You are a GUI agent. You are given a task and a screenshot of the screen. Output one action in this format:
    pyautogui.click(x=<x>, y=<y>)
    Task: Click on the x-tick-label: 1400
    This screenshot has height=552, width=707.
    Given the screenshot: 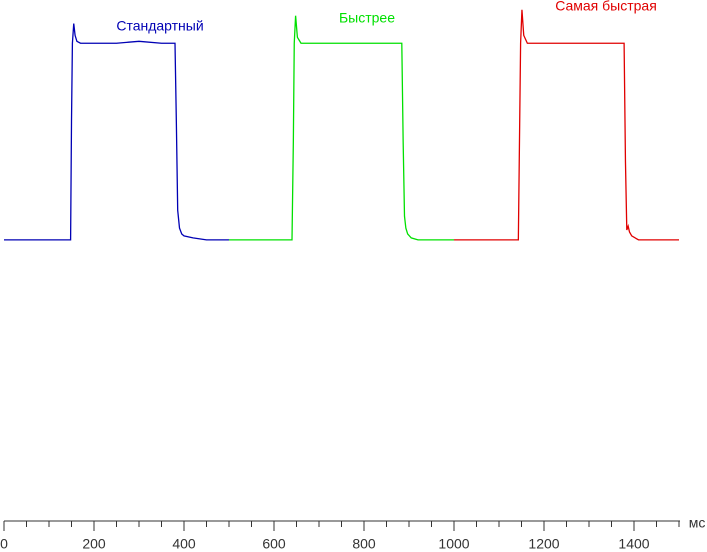 What is the action you would take?
    pyautogui.click(x=633, y=544)
    